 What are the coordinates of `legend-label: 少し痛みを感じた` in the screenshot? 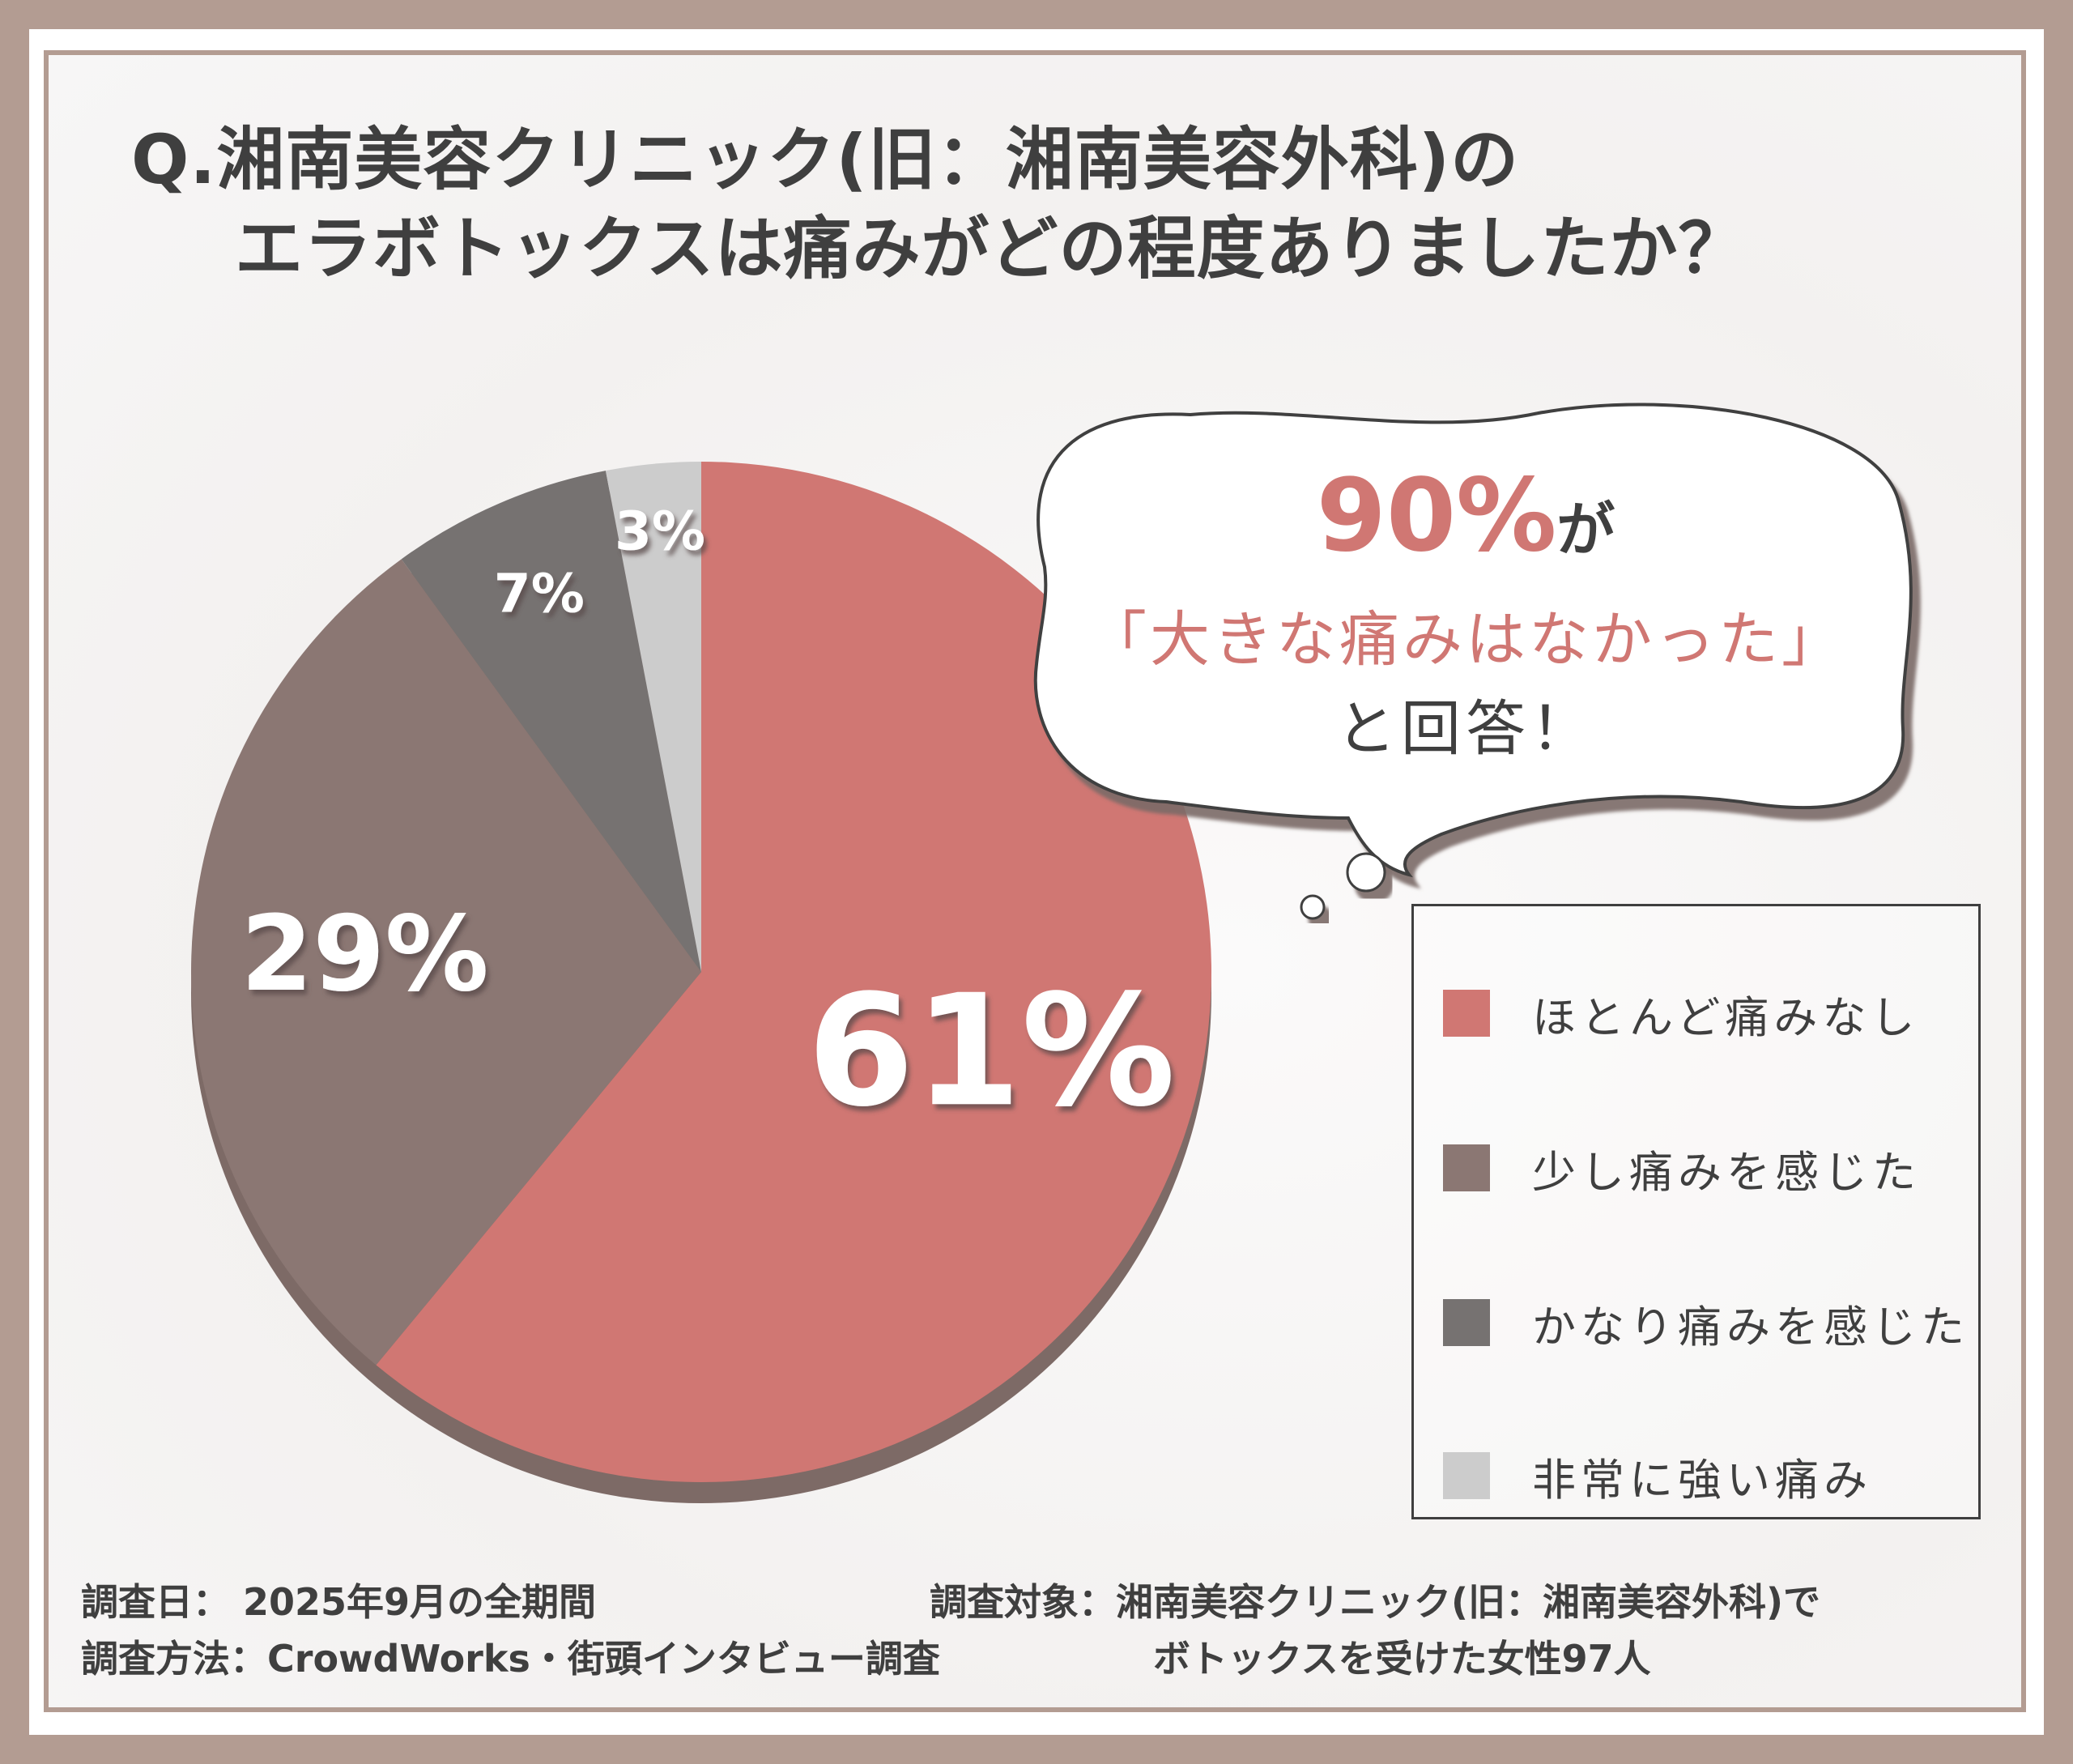 It's located at (1727, 1172).